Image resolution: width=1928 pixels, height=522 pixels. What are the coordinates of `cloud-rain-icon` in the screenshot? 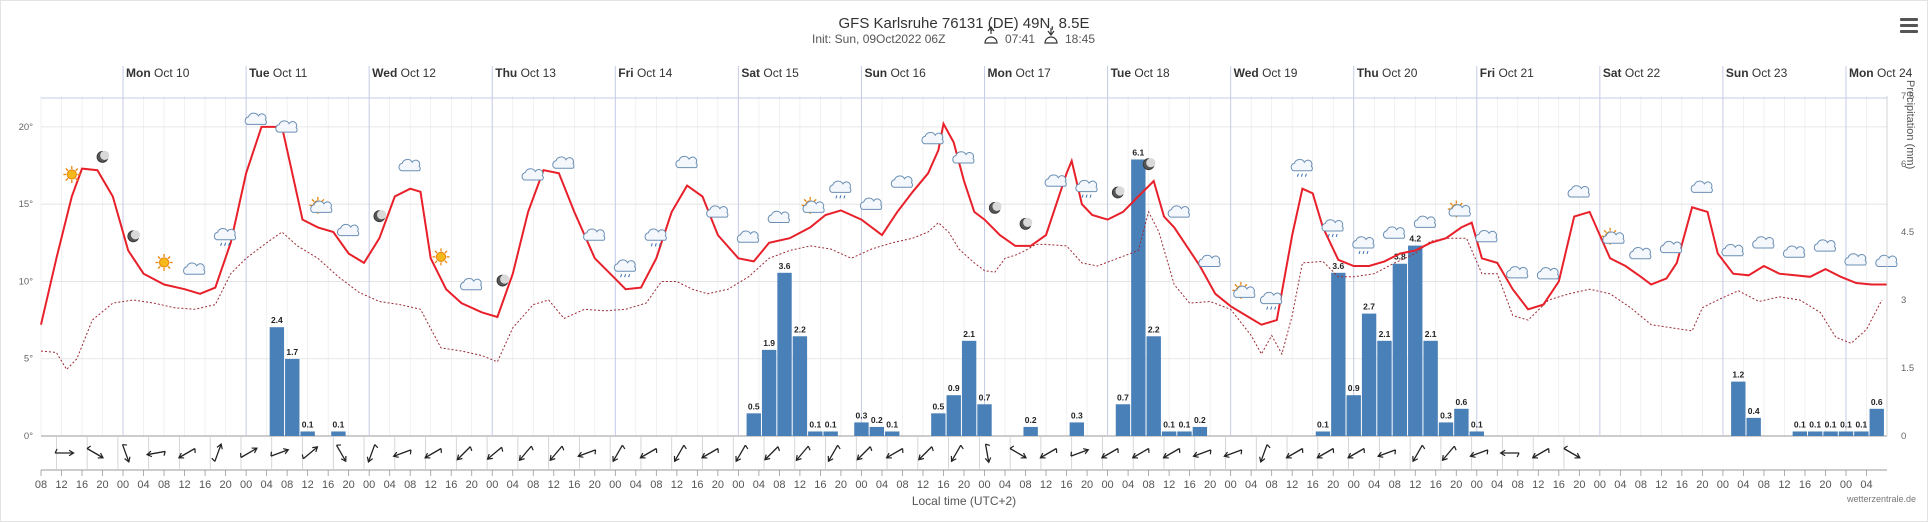 It's located at (840, 189).